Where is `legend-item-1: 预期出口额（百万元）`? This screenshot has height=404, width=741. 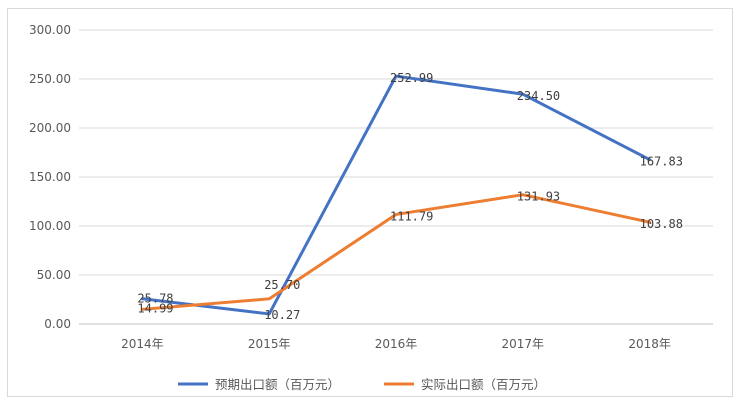 legend-item-1: 预期出口额（百万元） is located at coordinates (259, 384).